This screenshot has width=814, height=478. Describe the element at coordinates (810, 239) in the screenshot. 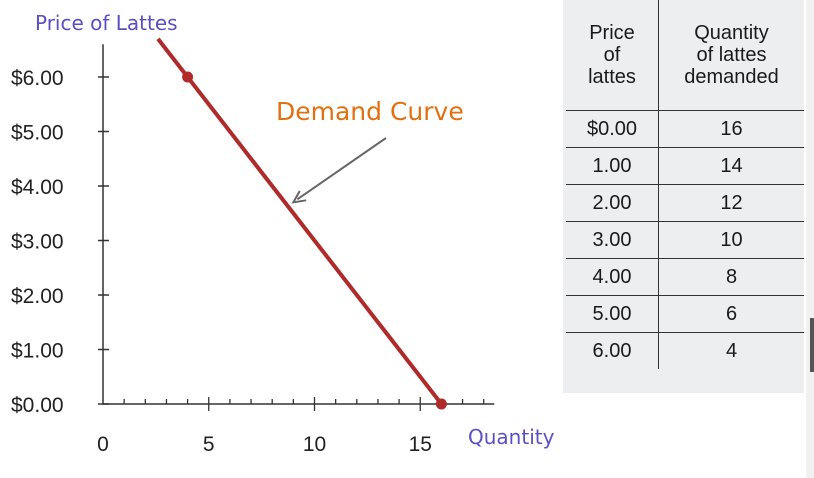

I see `scrollbar-track` at that location.